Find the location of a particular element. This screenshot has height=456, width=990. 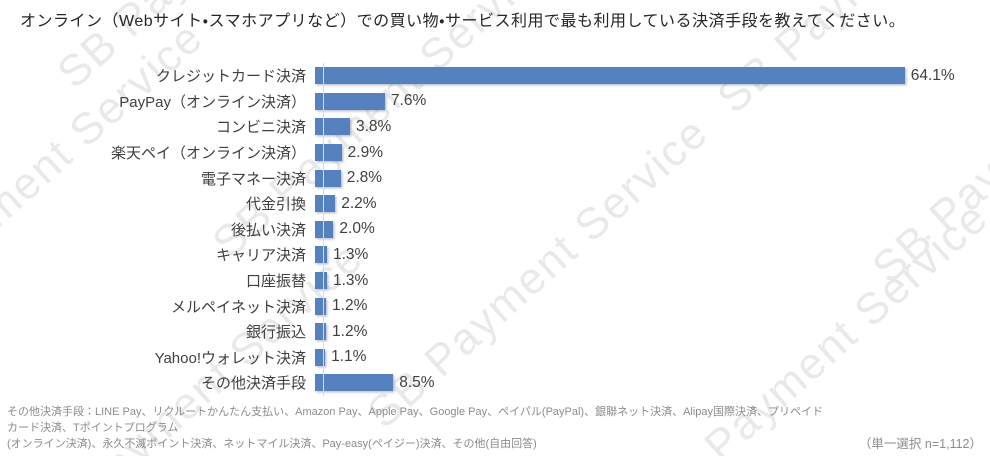

category-label: 楽天ペイ（オンライン決済） is located at coordinates (208, 154).